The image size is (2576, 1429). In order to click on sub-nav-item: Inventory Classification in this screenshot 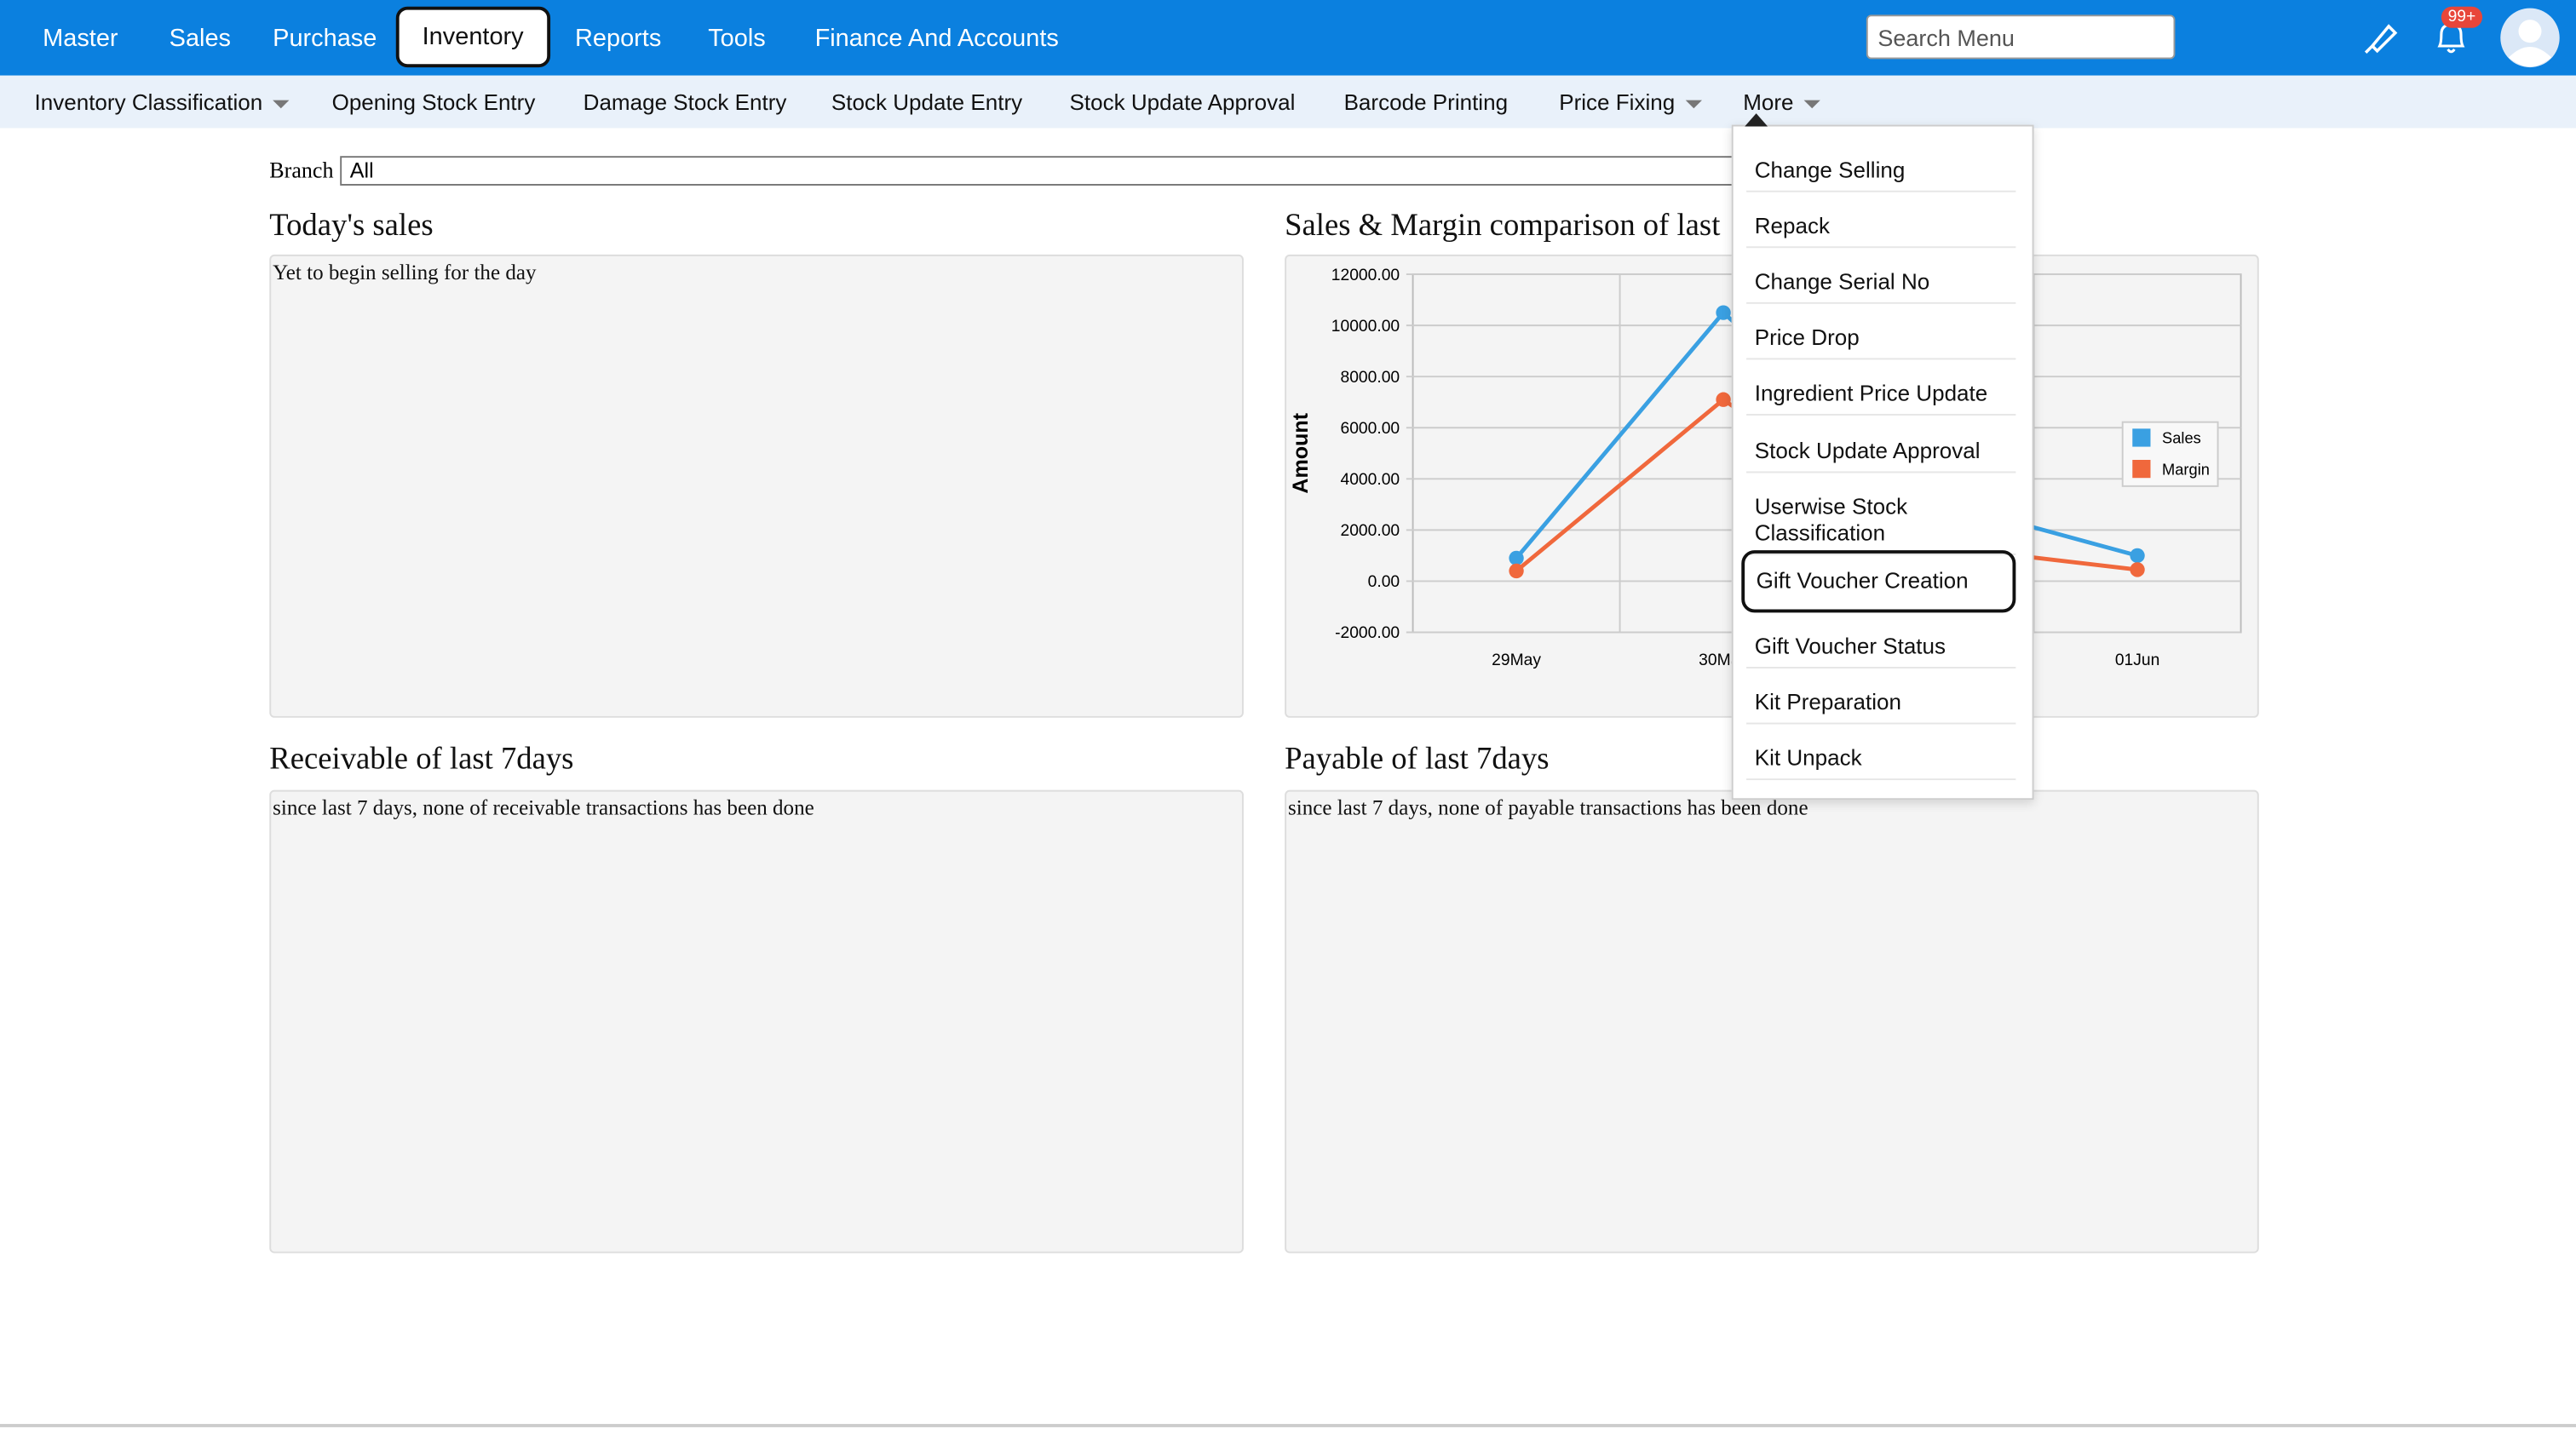, I will do `click(162, 102)`.